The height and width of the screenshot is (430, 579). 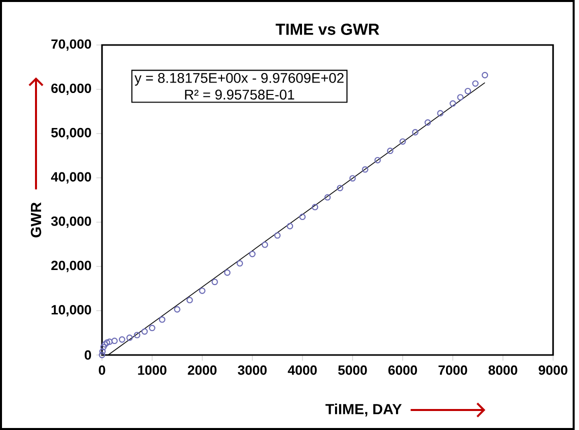 What do you see at coordinates (102, 370) in the screenshot?
I see `x-tick-label: 0` at bounding box center [102, 370].